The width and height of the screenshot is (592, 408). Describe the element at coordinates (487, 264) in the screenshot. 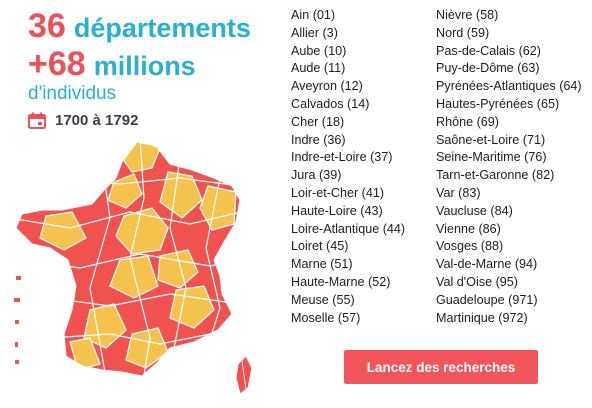

I see `department-item: Val-de-Marne (94)` at that location.